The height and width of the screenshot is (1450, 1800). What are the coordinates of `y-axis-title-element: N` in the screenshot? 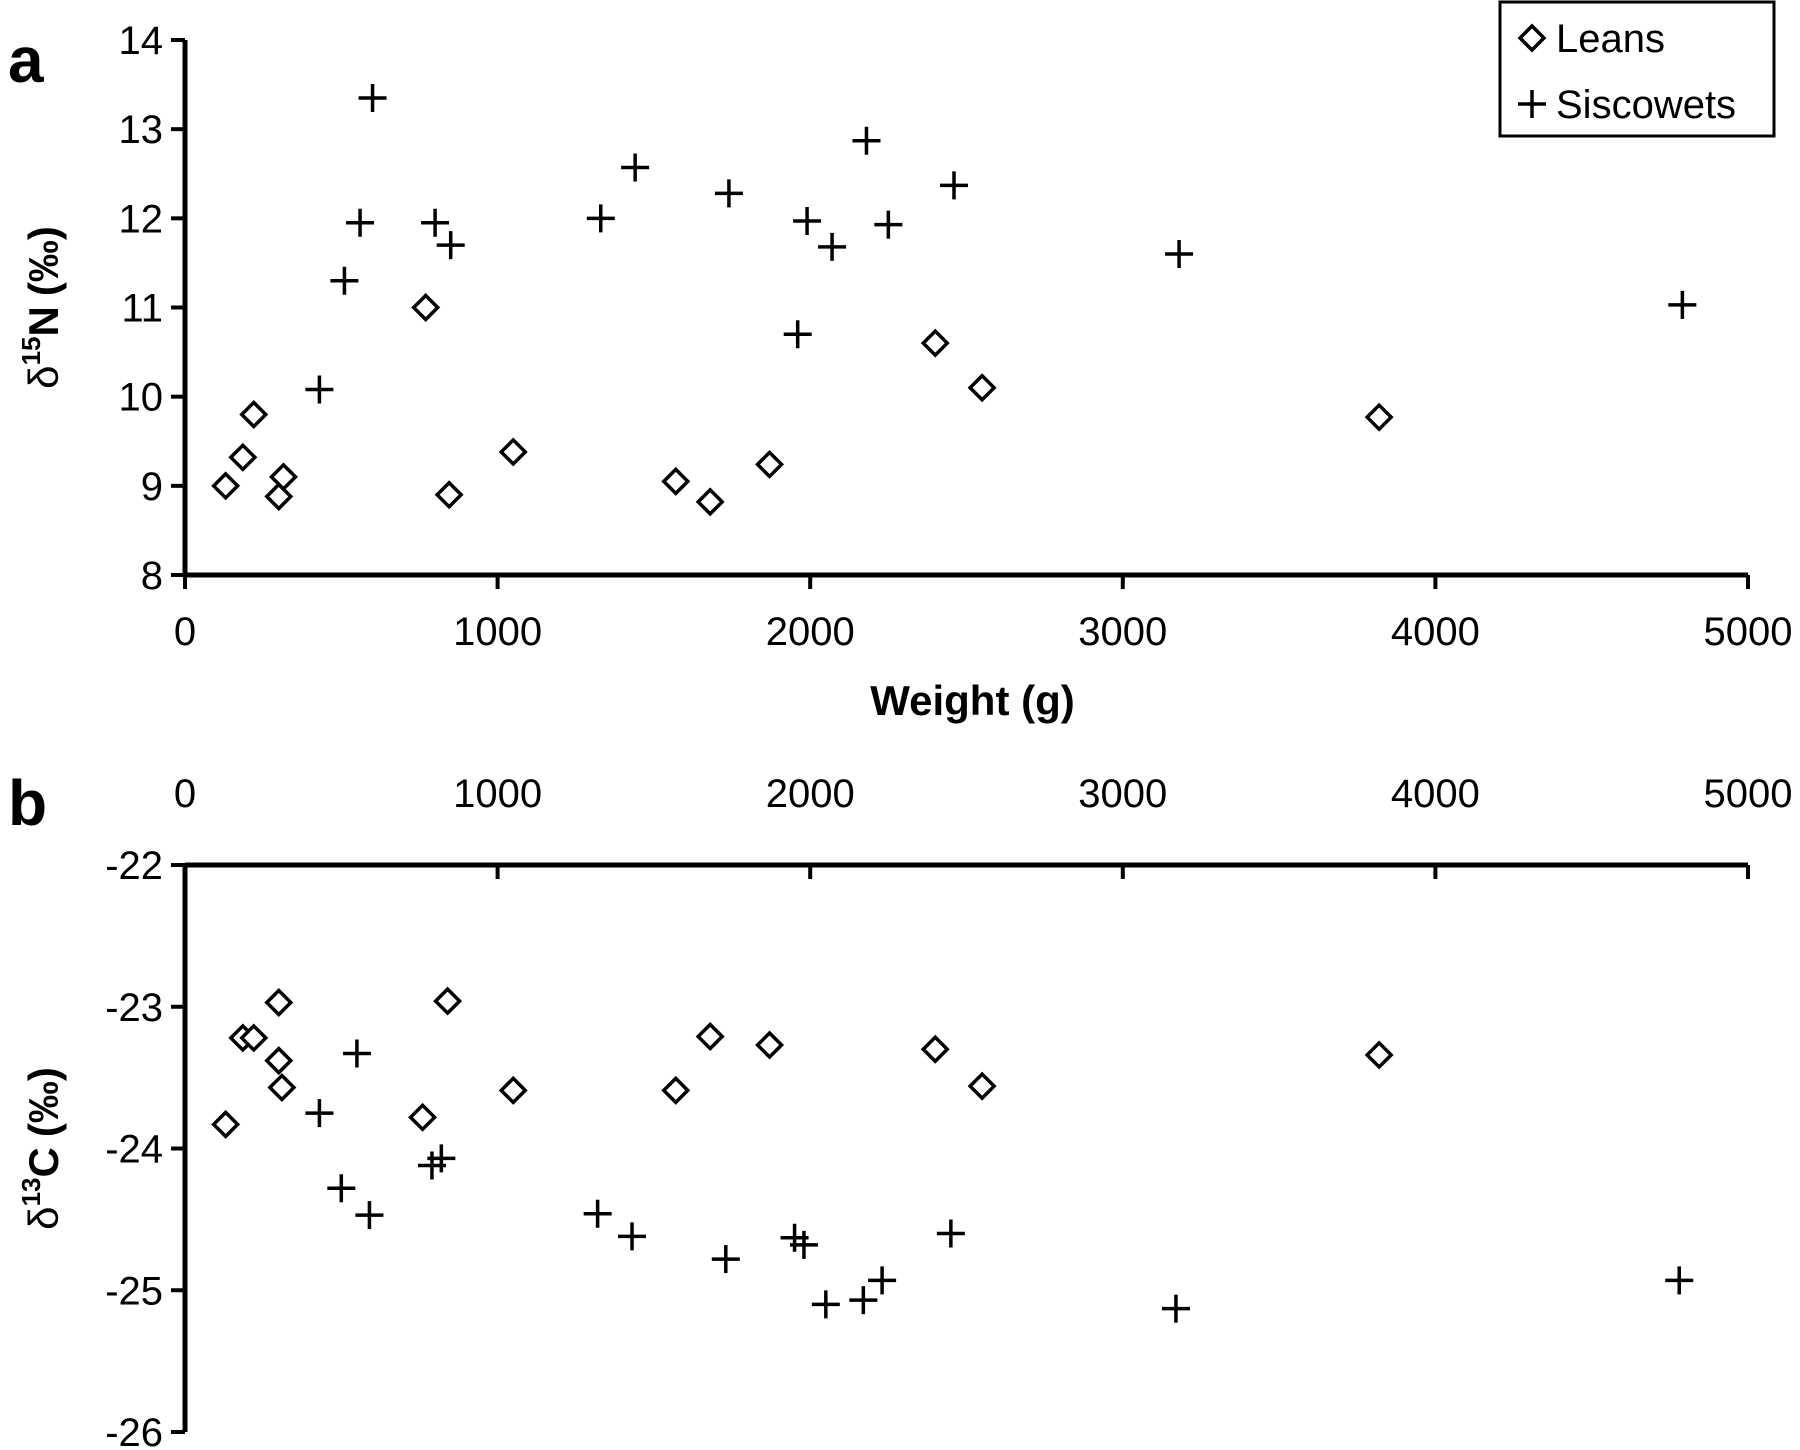 It's located at (43, 321).